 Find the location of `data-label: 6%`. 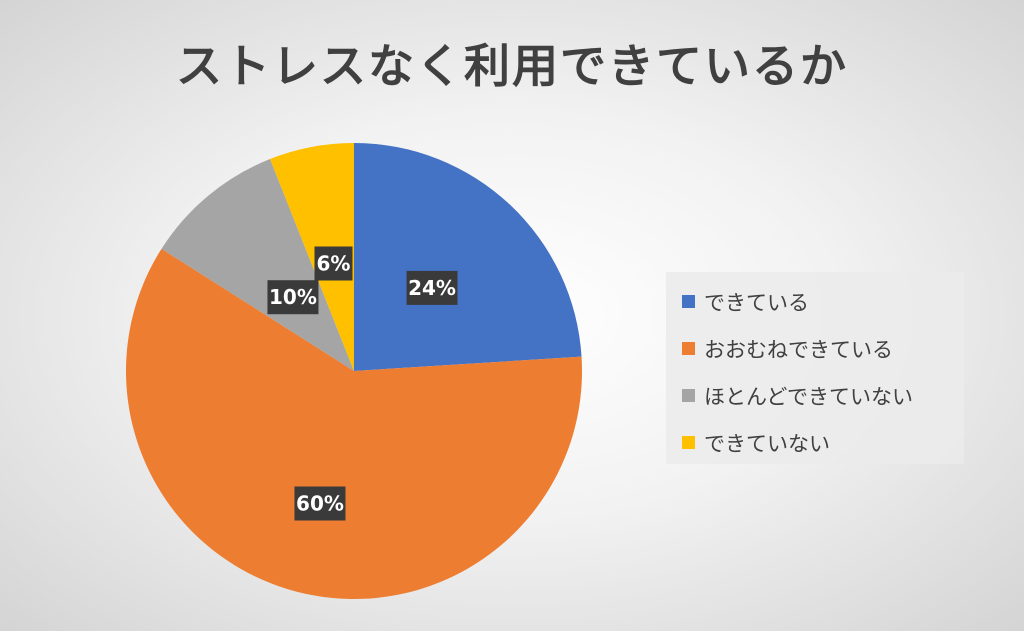

data-label: 6% is located at coordinates (334, 263).